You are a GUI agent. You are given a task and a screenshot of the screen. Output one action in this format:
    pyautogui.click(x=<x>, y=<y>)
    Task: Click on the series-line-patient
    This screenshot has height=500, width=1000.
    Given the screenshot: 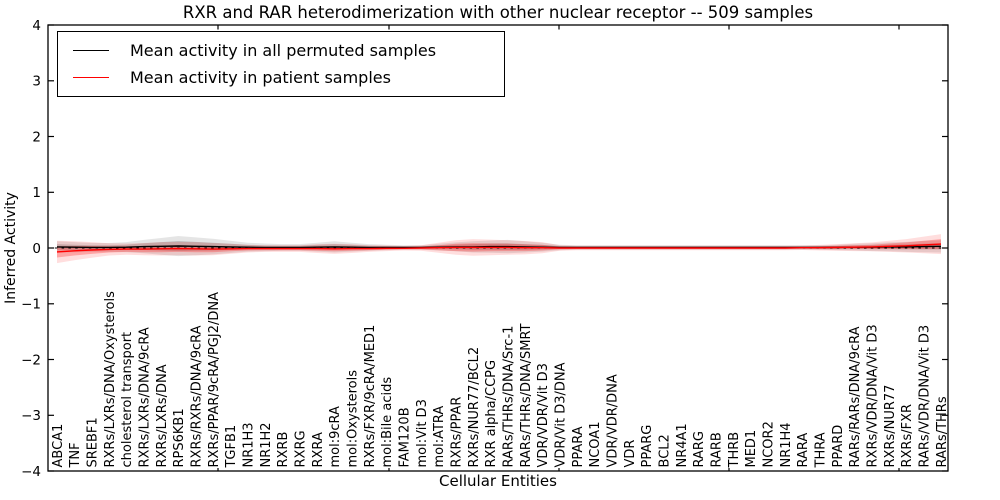 What is the action you would take?
    pyautogui.click(x=499, y=248)
    